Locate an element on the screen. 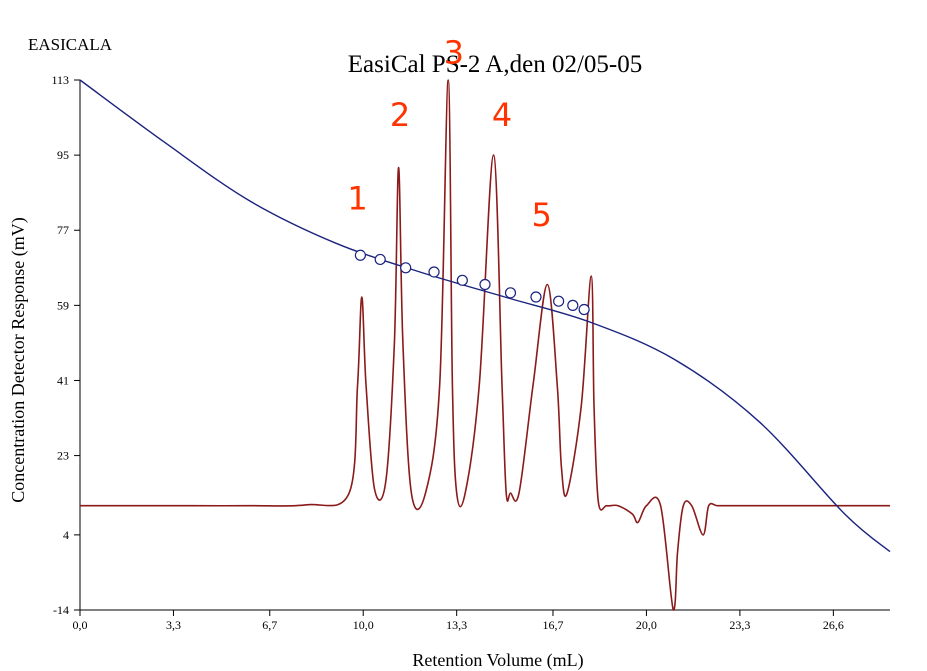 The width and height of the screenshot is (927, 671). x-tick-label: 16,7 is located at coordinates (552, 625).